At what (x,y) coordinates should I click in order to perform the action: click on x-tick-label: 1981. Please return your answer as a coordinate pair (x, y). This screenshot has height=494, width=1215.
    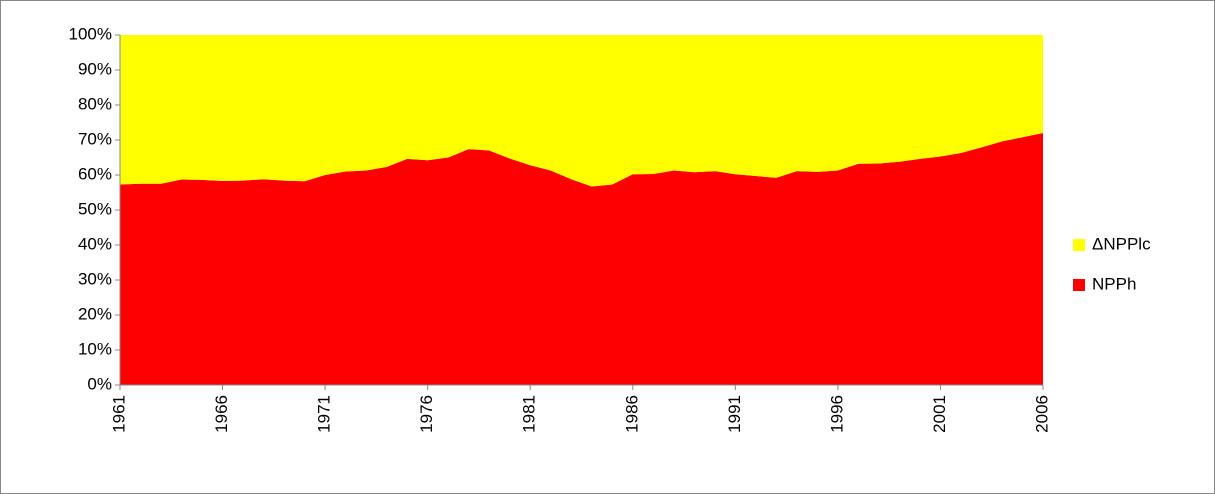
    Looking at the image, I should click on (529, 414).